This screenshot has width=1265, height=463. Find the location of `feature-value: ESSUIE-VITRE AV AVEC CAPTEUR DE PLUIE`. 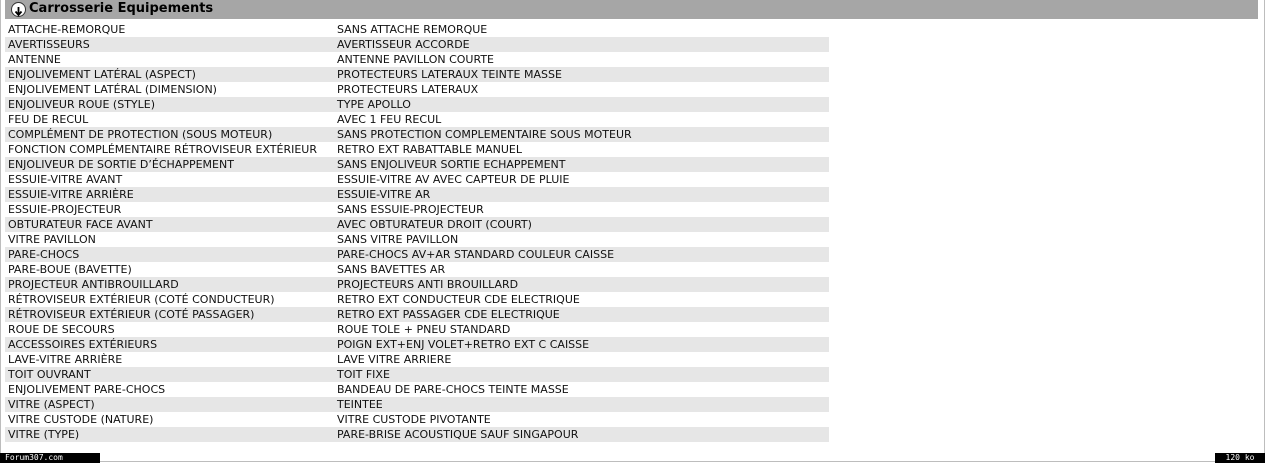

feature-value: ESSUIE-VITRE AV AVEC CAPTEUR DE PLUIE is located at coordinates (453, 179).